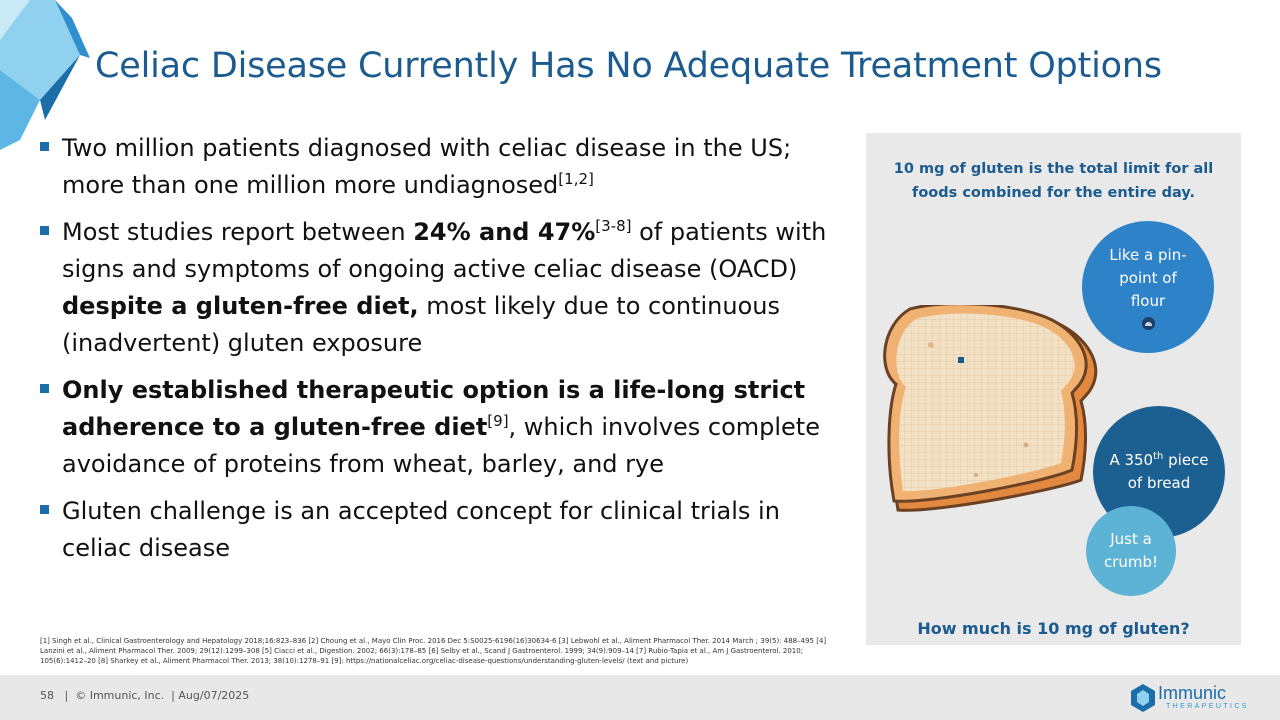 The width and height of the screenshot is (1280, 720). Describe the element at coordinates (504, 232) in the screenshot. I see `bullet-text-segment: 24% and 47%` at that location.